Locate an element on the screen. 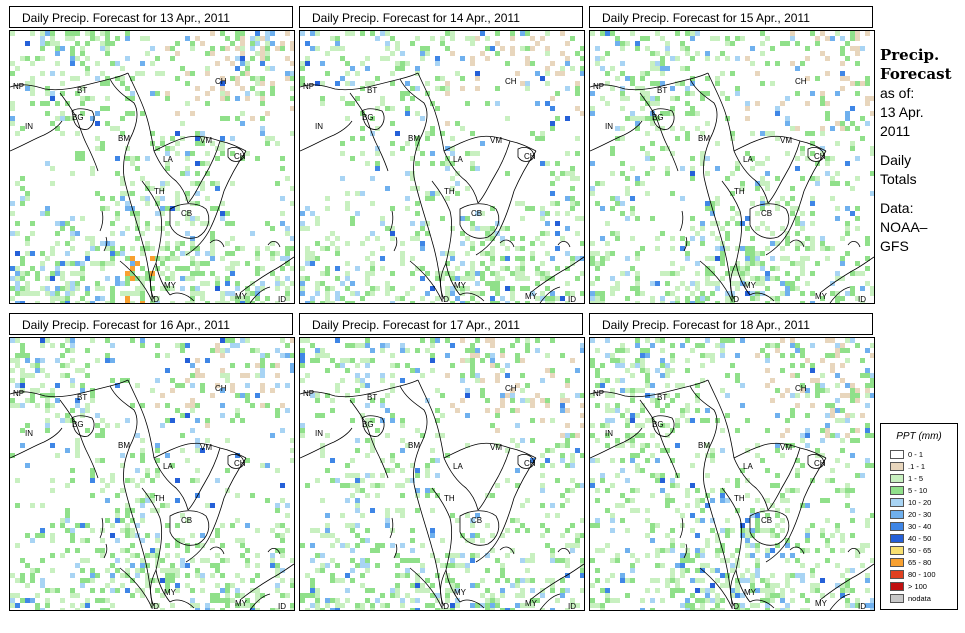 The width and height of the screenshot is (965, 633). label-vietnam: VM is located at coordinates (496, 447).